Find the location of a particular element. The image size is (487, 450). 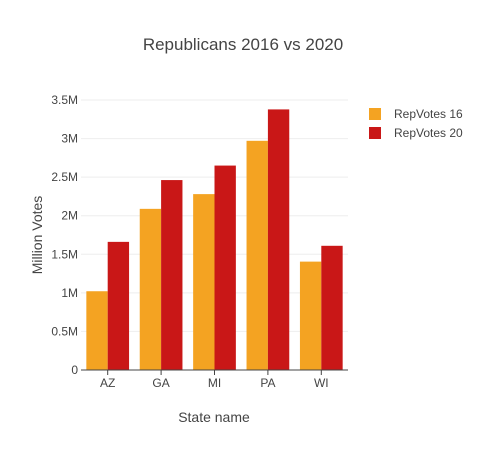

legend-label: RepVotes 20 is located at coordinates (428, 133).